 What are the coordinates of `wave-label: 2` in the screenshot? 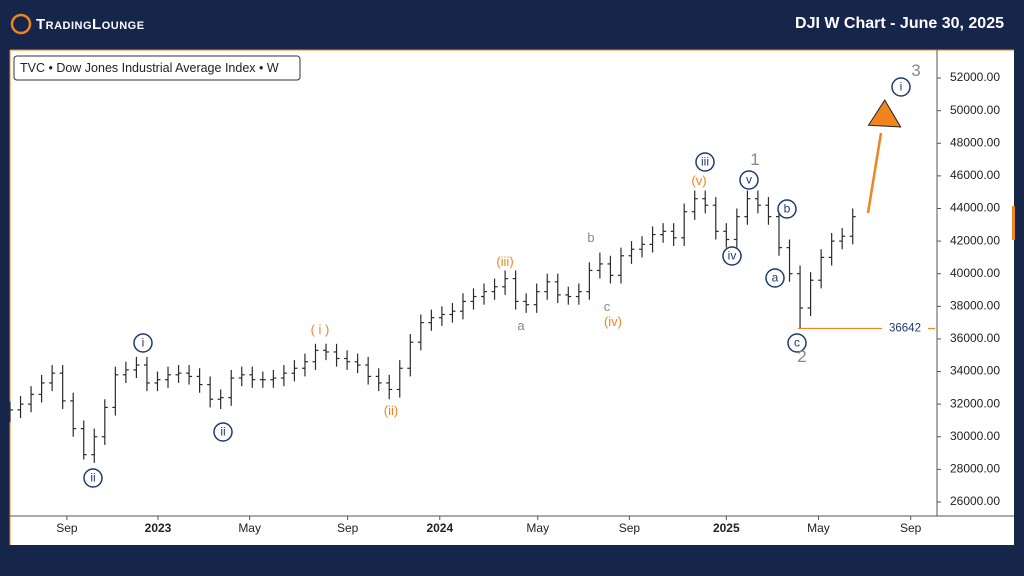 It's located at (801, 356).